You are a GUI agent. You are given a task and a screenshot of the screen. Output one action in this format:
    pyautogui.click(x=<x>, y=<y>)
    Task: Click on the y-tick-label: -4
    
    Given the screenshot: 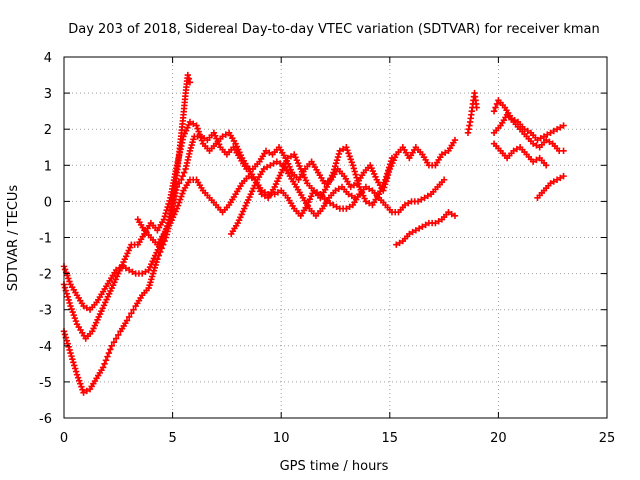 What is the action you would take?
    pyautogui.click(x=45, y=347)
    